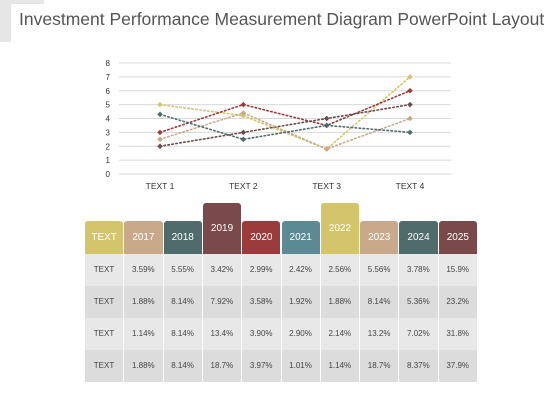 The height and width of the screenshot is (420, 560). What do you see at coordinates (160, 186) in the screenshot?
I see `x-tick-label: TEXT 1` at bounding box center [160, 186].